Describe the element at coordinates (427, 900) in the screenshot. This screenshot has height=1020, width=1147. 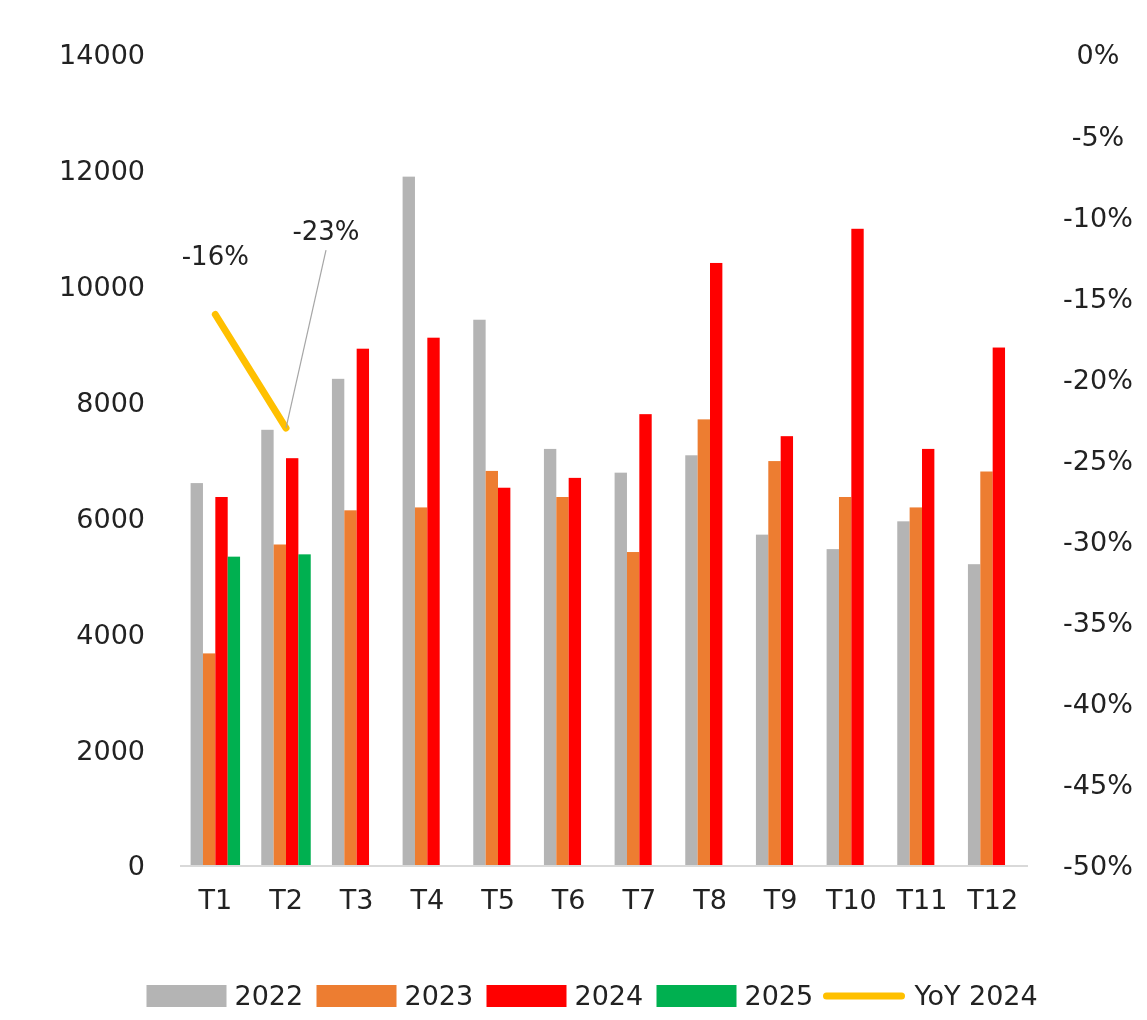
I see `x-tick-label: T4` at that location.